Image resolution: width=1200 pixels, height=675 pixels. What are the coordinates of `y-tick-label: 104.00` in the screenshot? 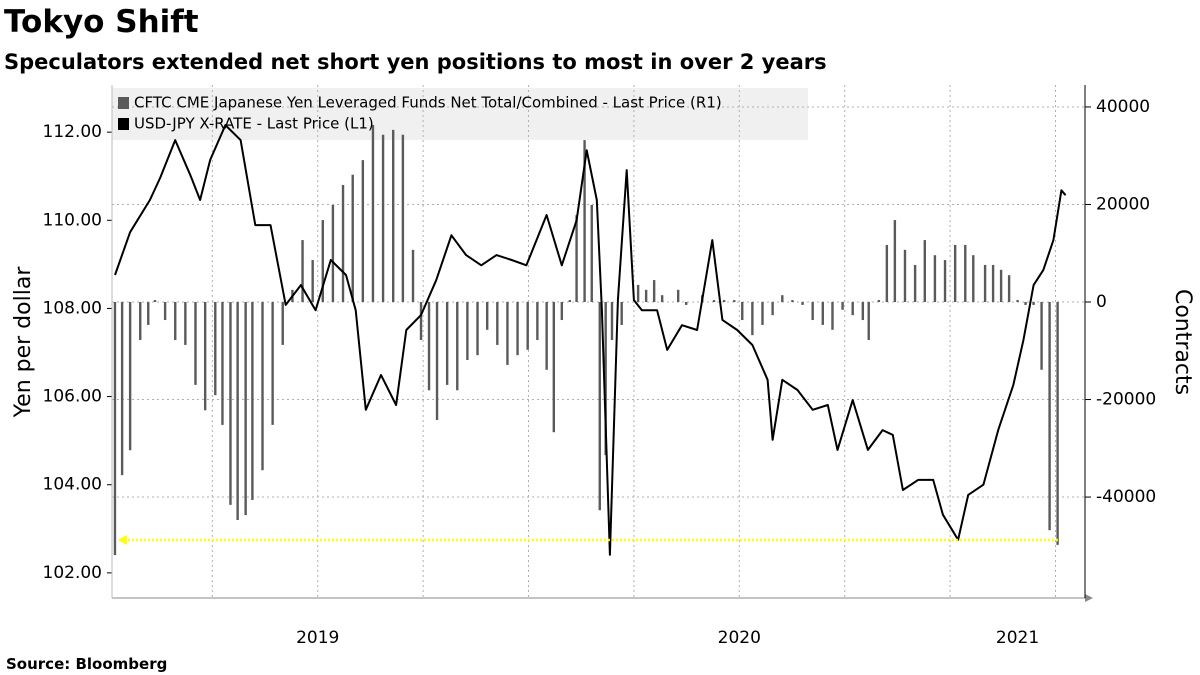 It's located at (72, 485).